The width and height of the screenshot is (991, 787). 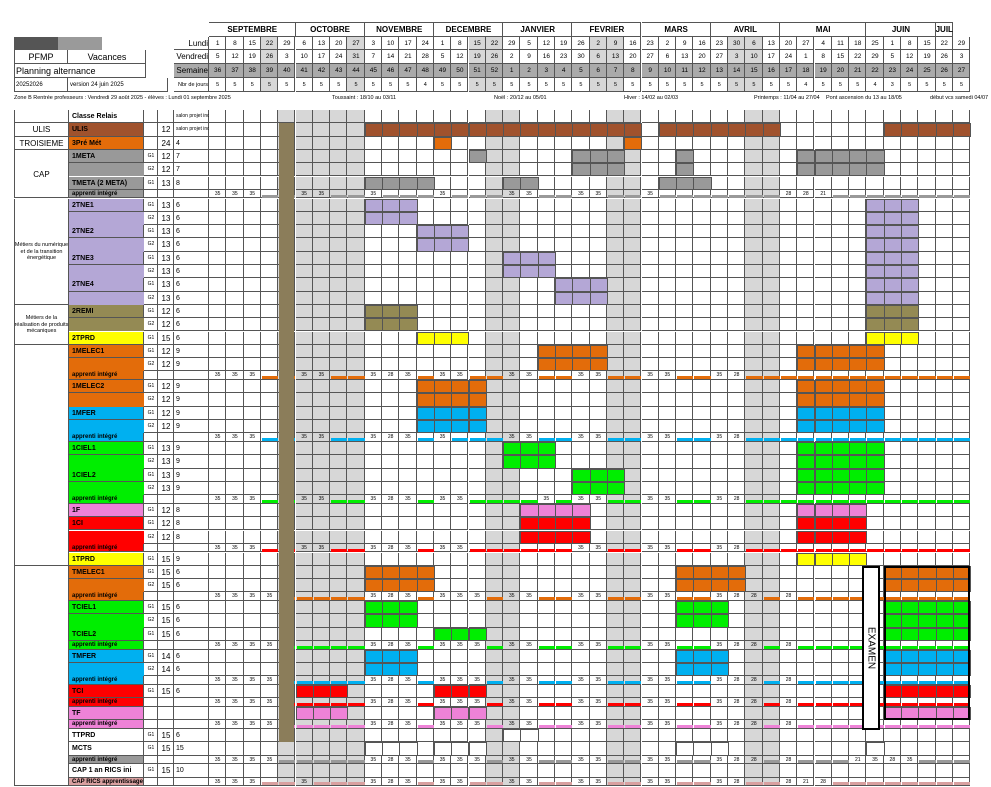 I want to click on class-cell, so click(x=106, y=488).